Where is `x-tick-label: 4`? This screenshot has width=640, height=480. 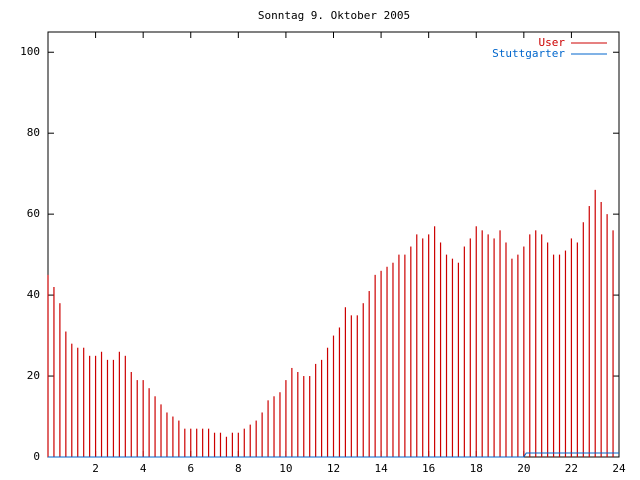
x-tick-label: 4 is located at coordinates (143, 468).